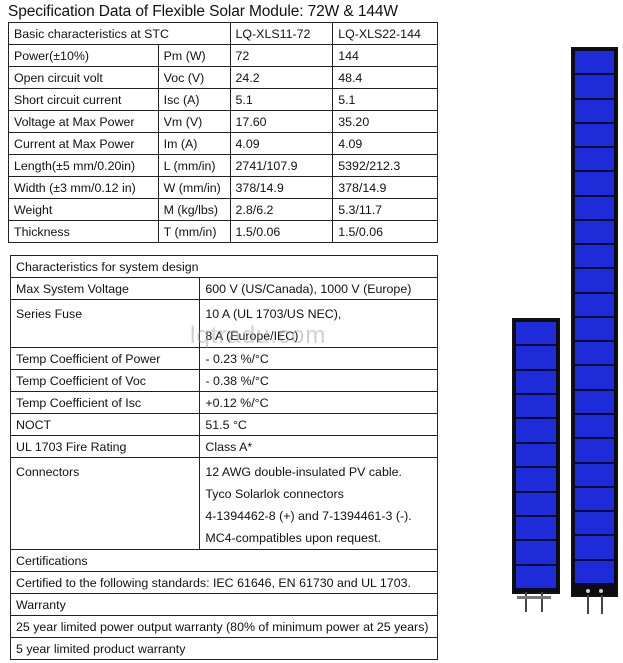 The width and height of the screenshot is (623, 663). I want to click on table-row: Open circuit volt Voc (V) 24.2 48.4, so click(223, 77).